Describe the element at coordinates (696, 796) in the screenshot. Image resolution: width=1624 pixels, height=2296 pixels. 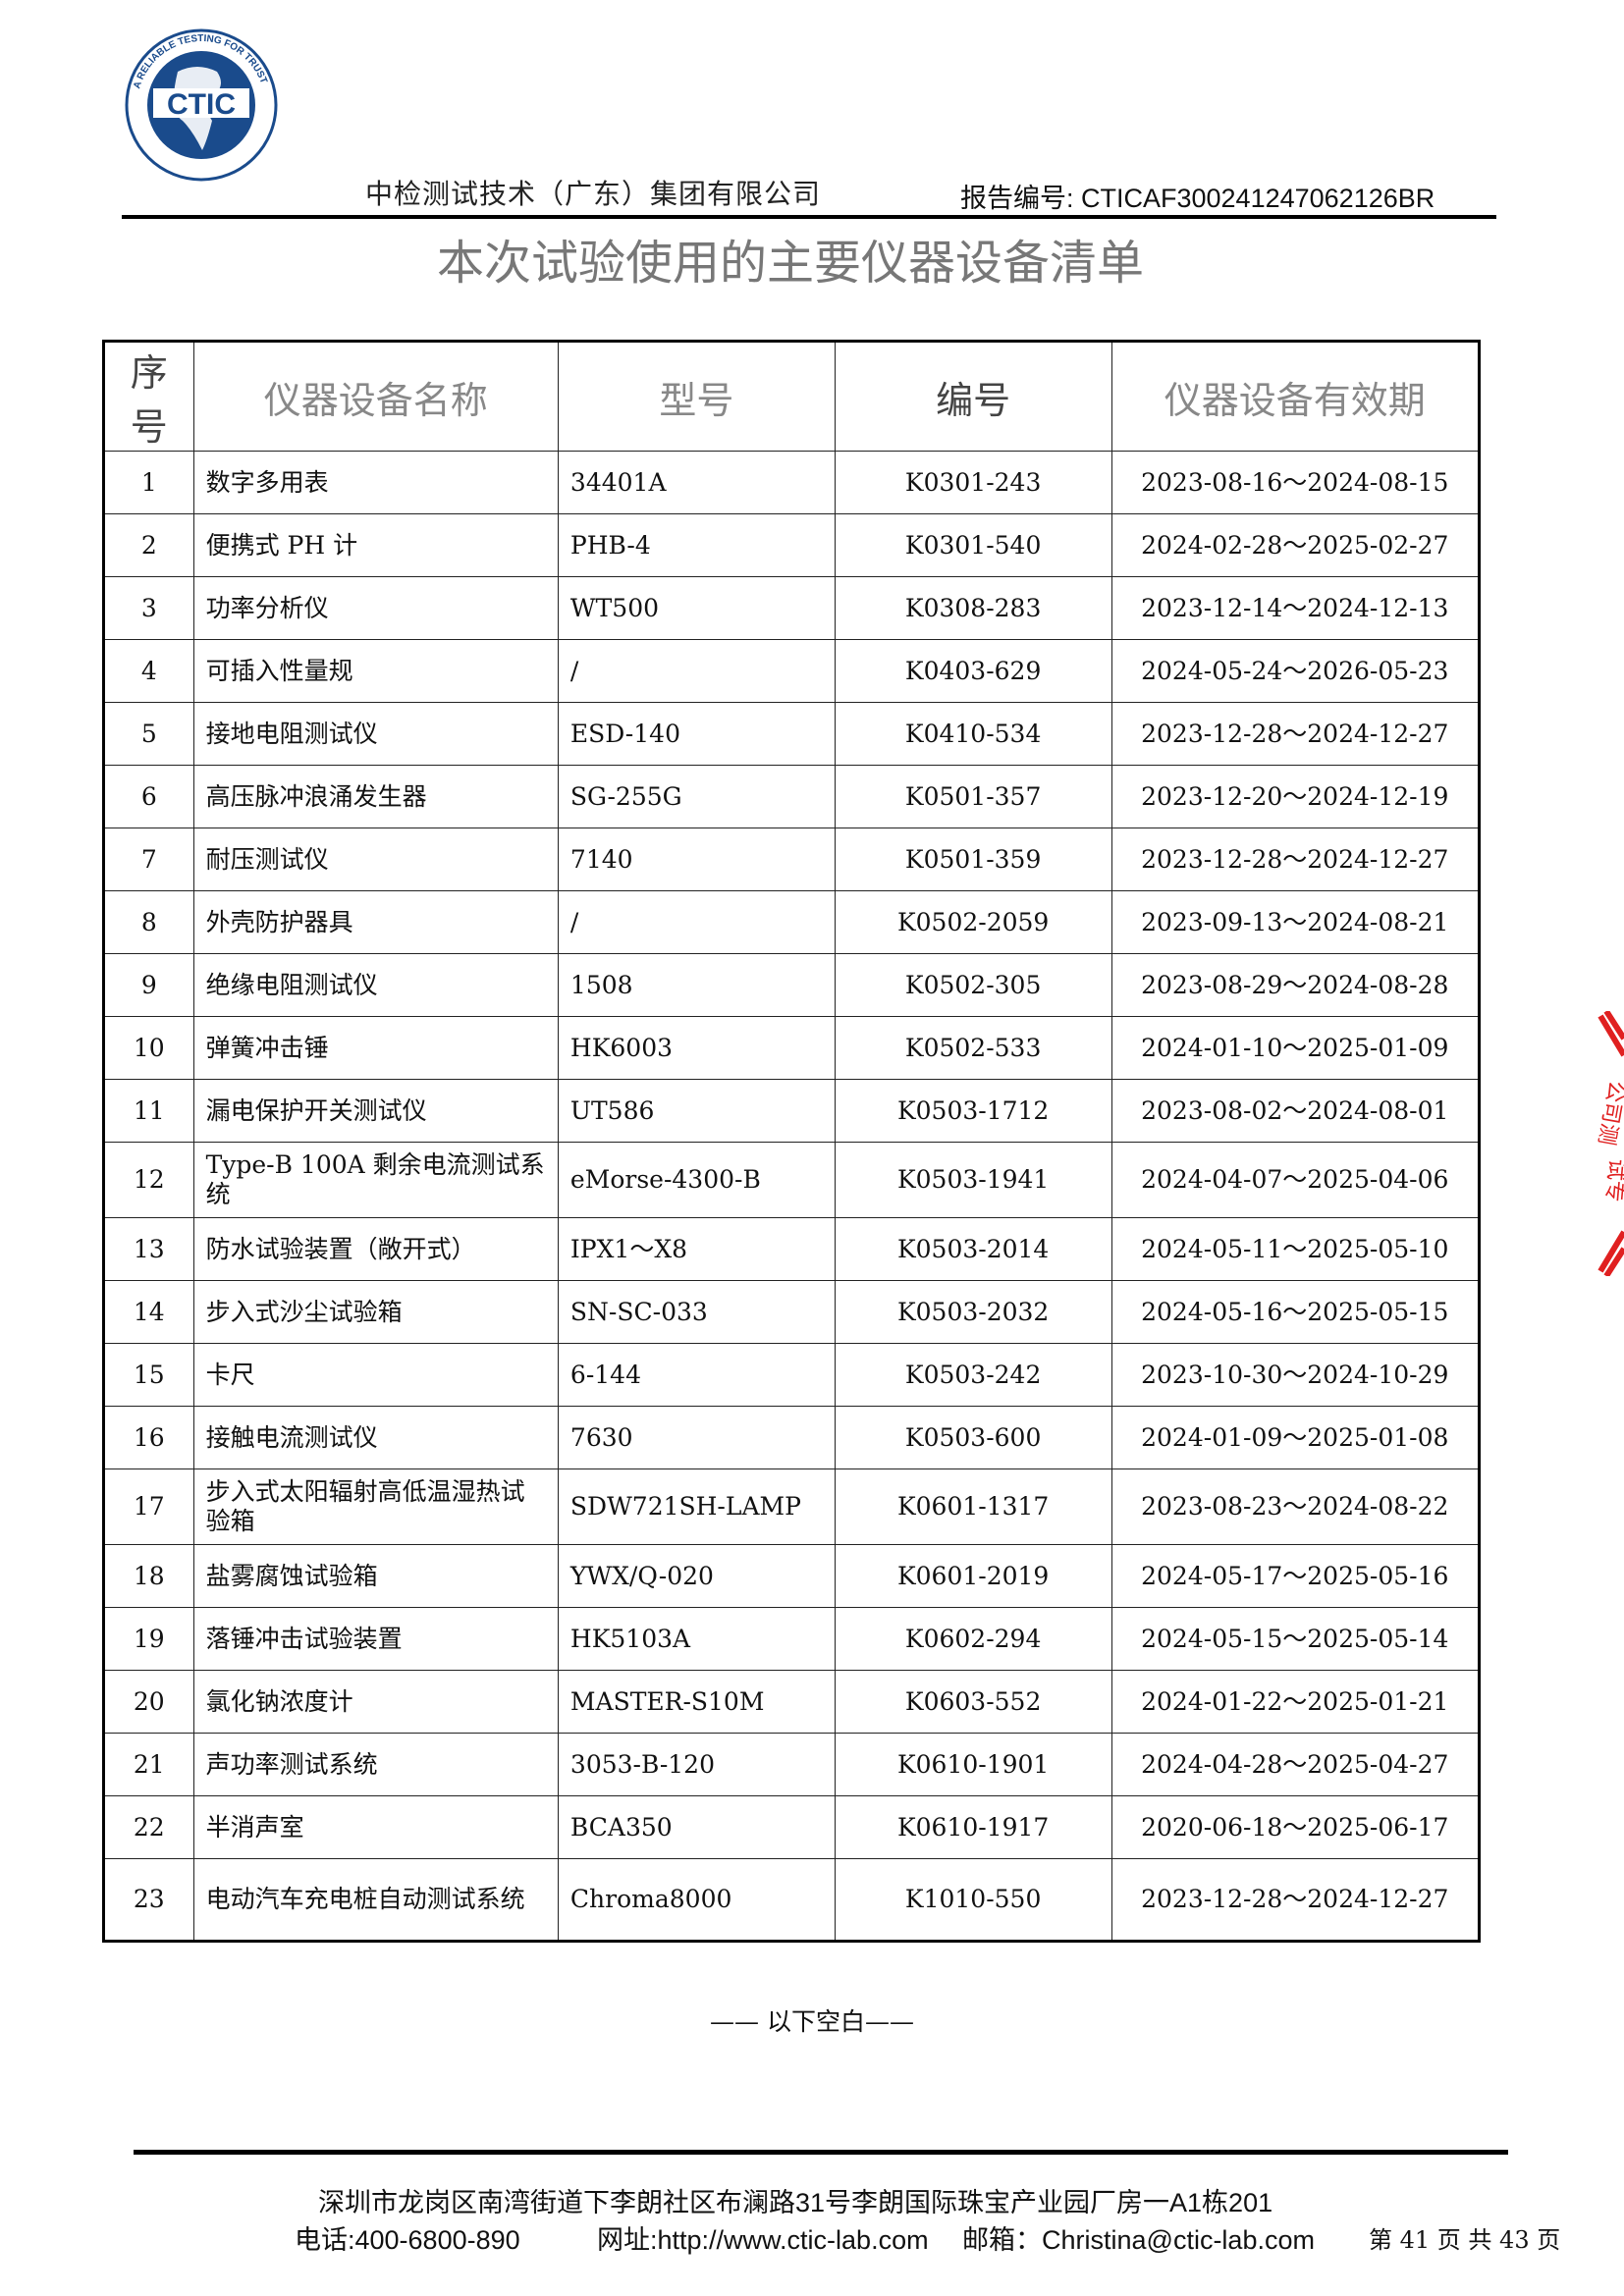
I see `cell-model: SG-255G` at that location.